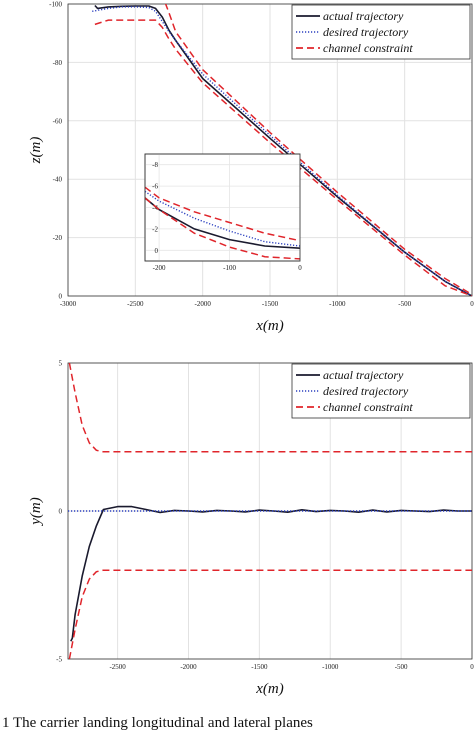  I want to click on y-tick-label: -5, so click(59, 660).